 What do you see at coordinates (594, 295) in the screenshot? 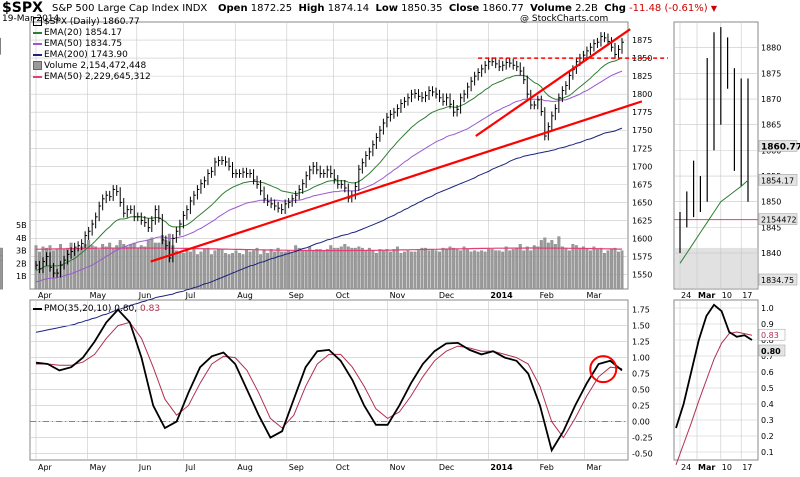
I see `x-tick-label: Mar` at bounding box center [594, 295].